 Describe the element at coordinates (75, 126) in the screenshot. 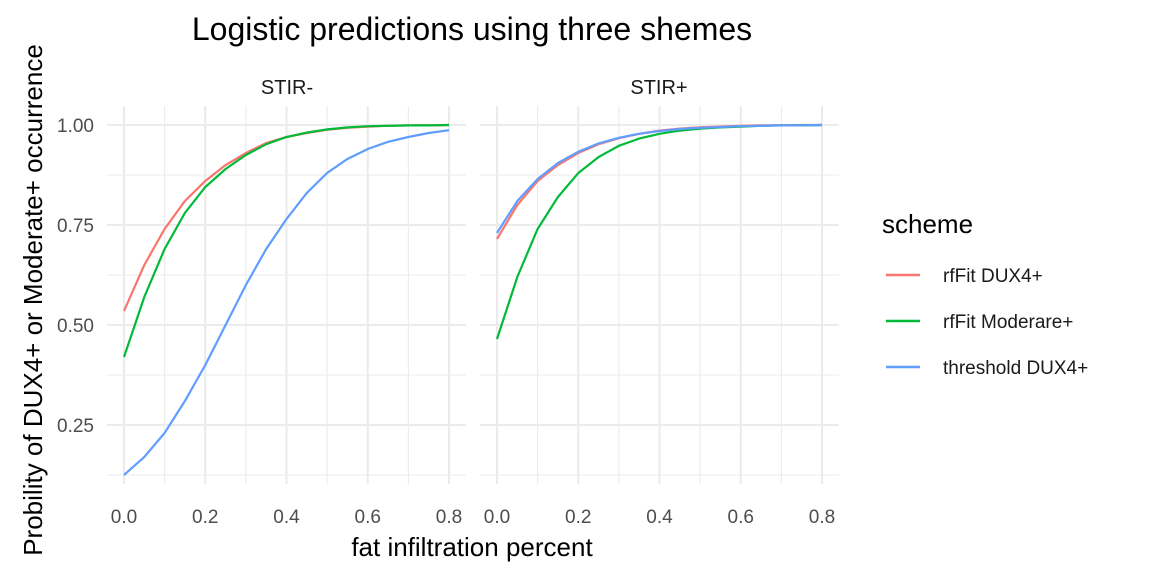

I see `y-tick-label: 1.00` at that location.